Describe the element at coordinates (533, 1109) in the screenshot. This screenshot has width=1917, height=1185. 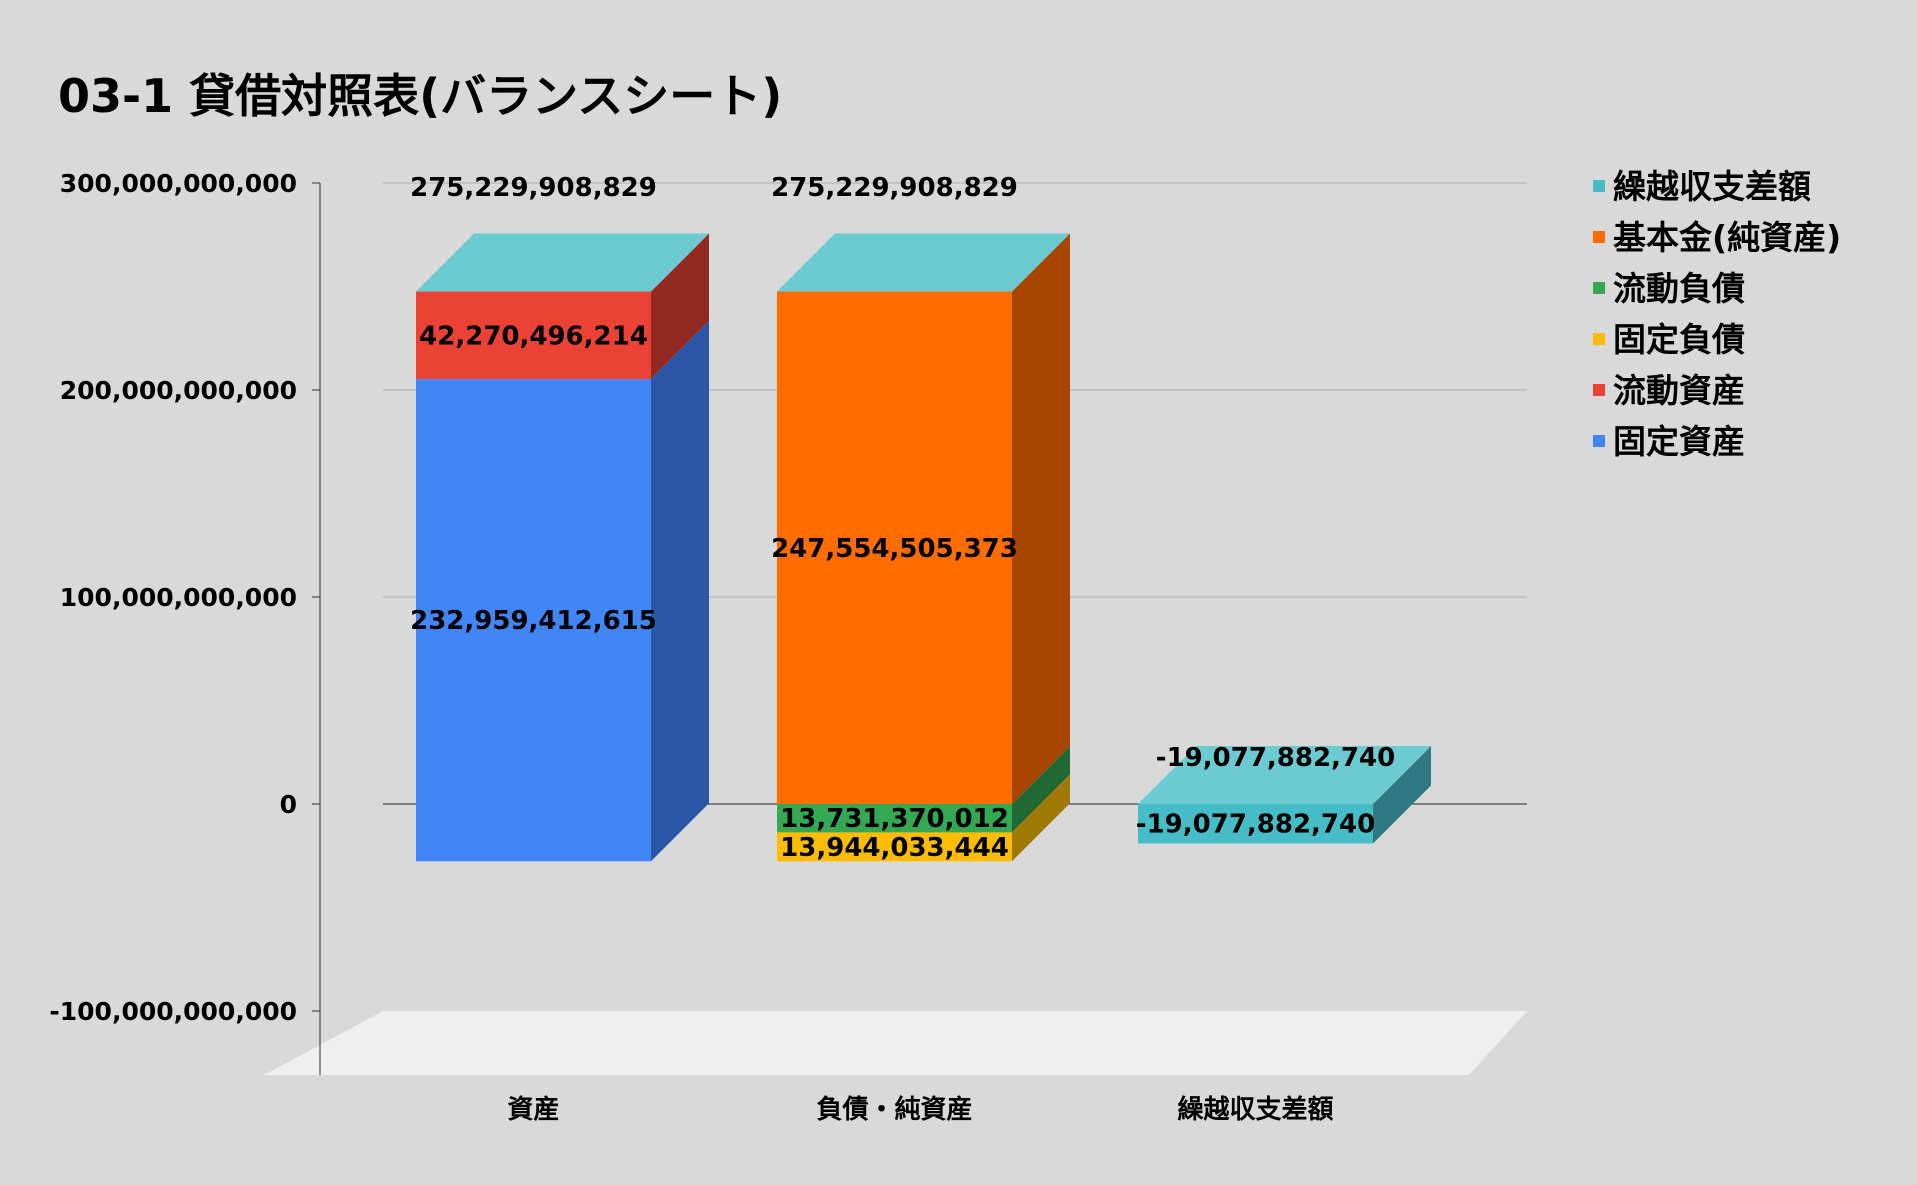
I see `x-category-label: 資産` at that location.